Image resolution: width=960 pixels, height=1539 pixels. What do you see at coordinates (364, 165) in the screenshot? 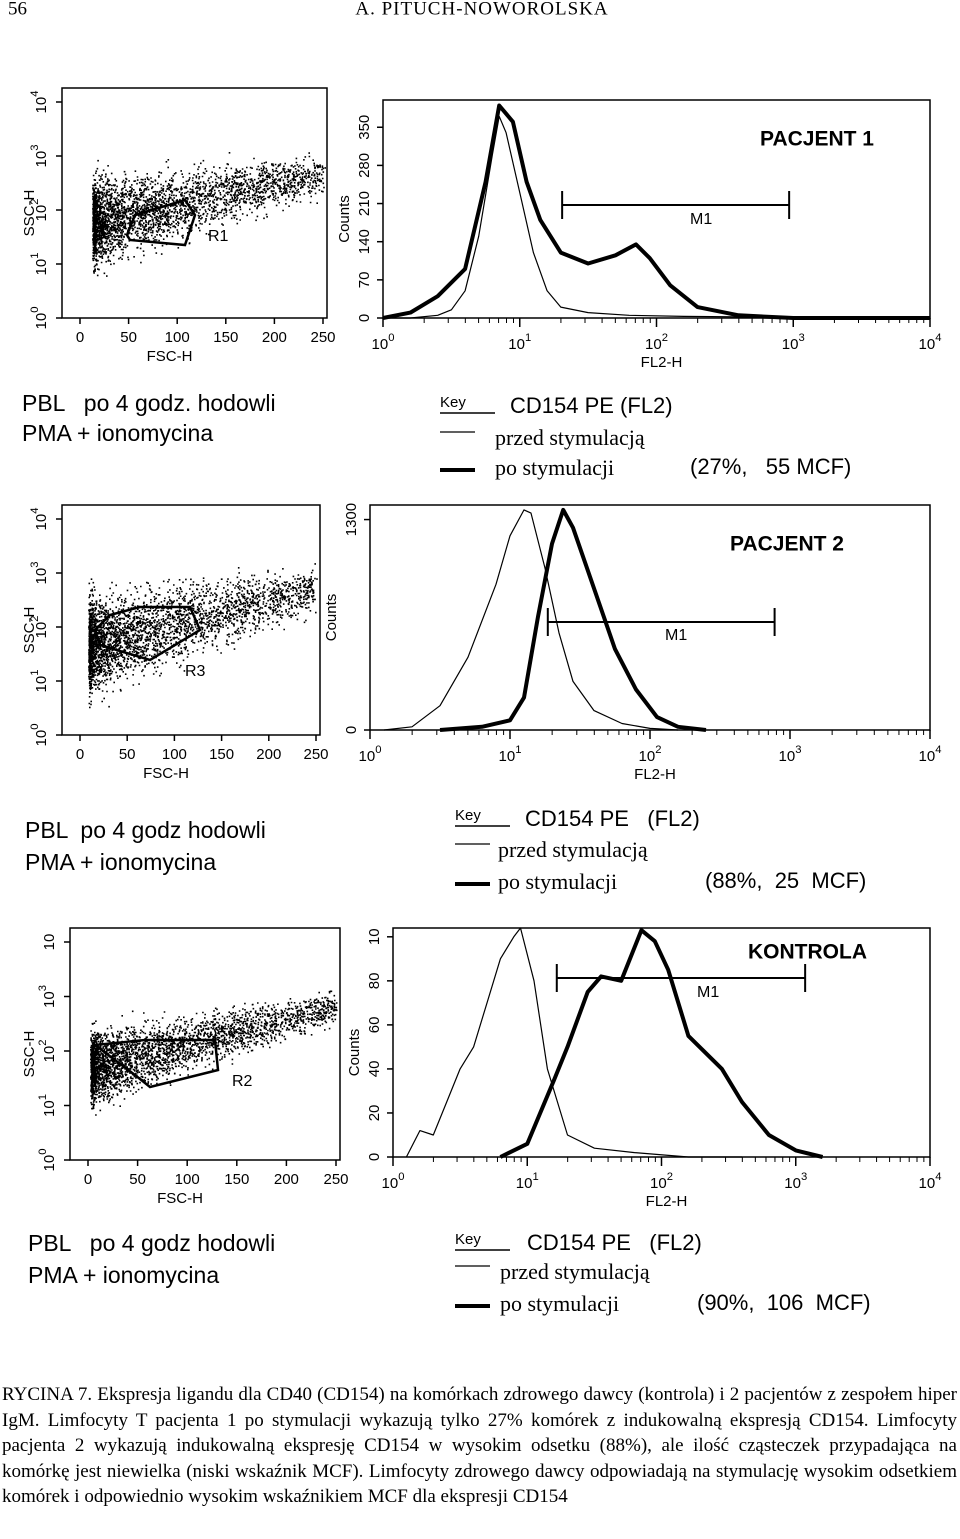
I see `y-tick-label: 280` at bounding box center [364, 165].